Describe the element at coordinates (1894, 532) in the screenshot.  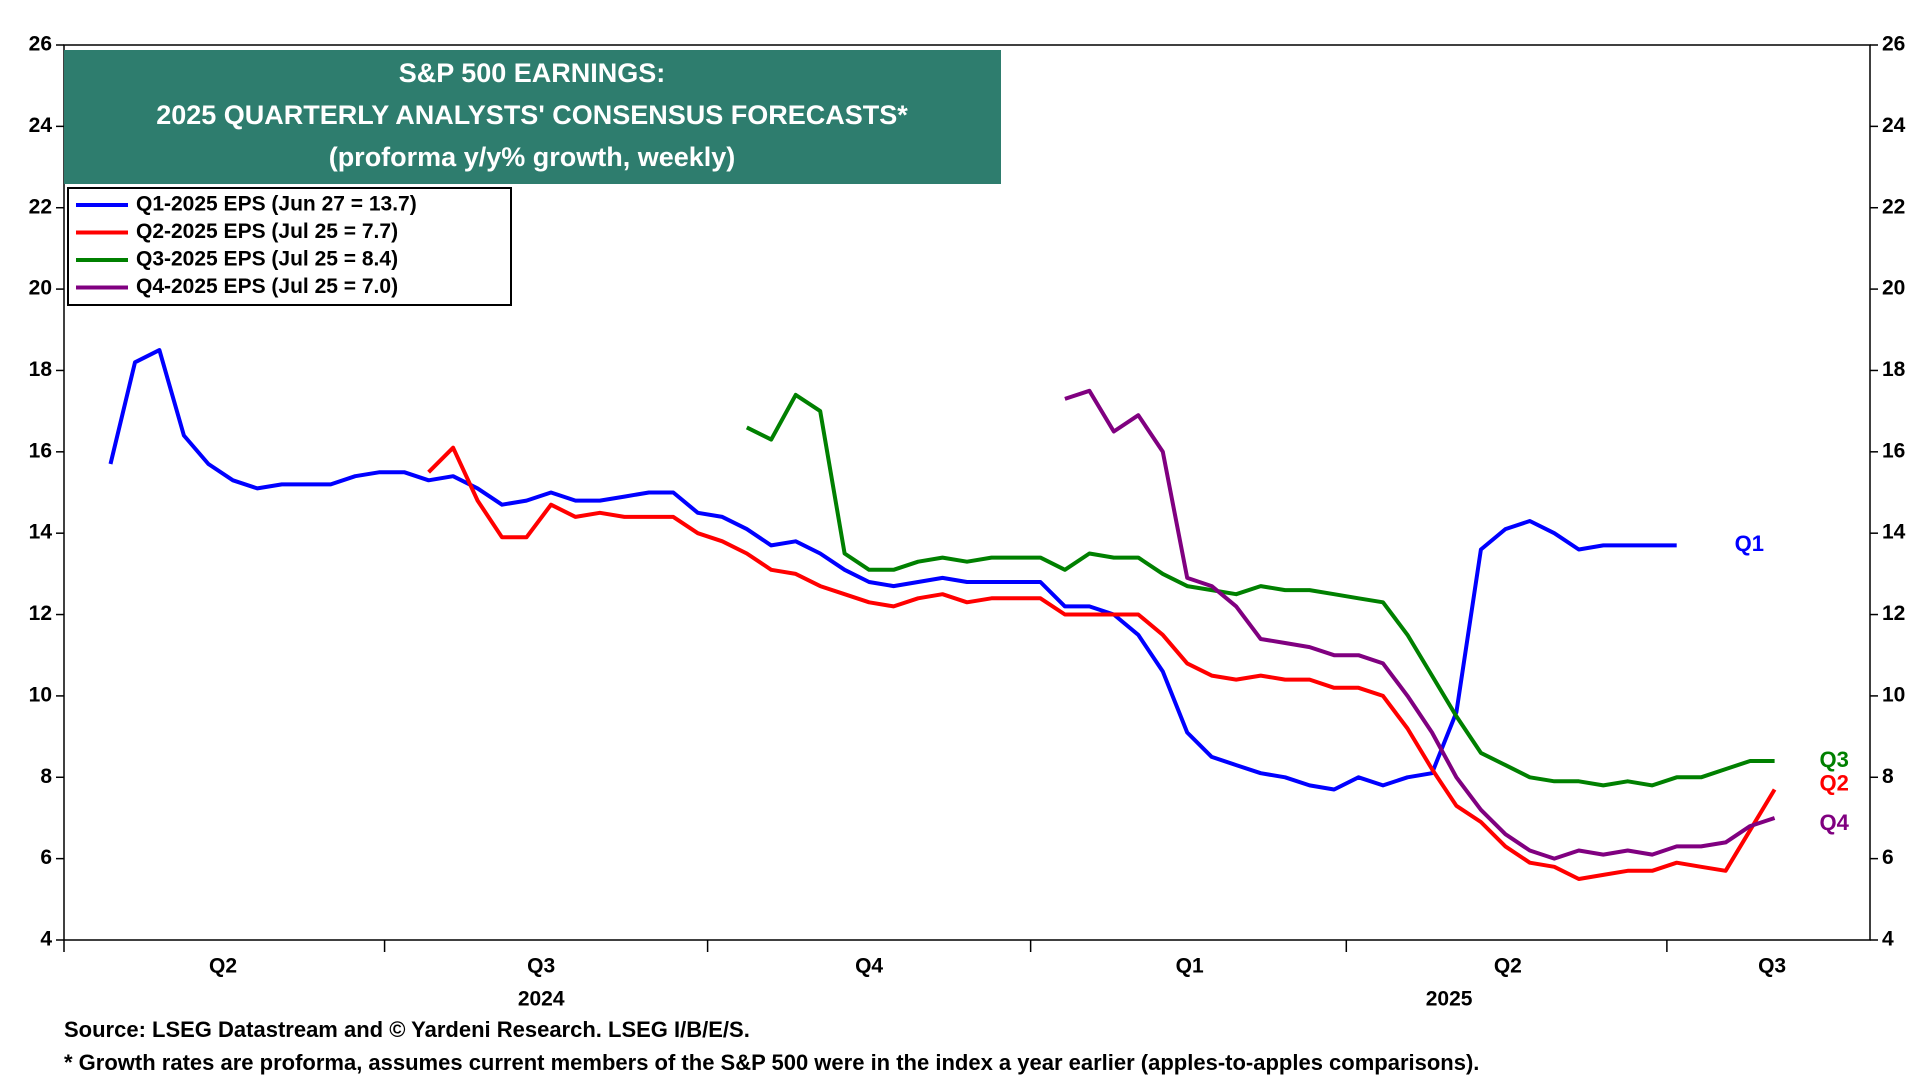
I see `y2-tick-label: 14` at that location.